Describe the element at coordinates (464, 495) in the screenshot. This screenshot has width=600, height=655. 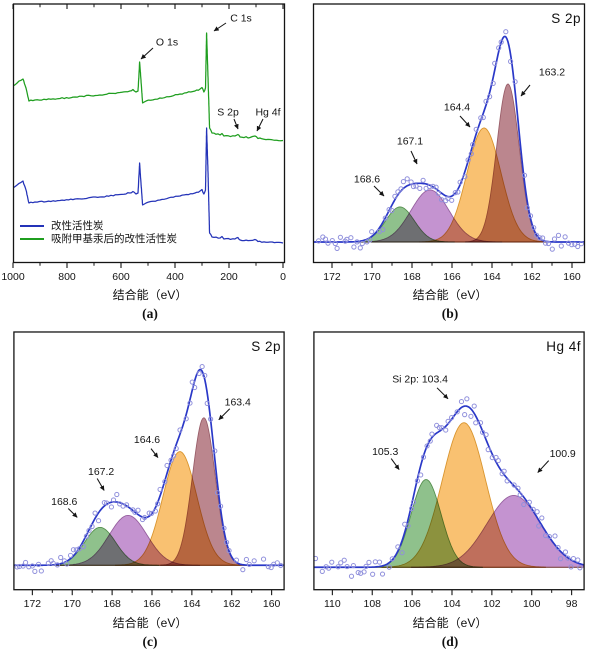
I see `fit-component` at that location.